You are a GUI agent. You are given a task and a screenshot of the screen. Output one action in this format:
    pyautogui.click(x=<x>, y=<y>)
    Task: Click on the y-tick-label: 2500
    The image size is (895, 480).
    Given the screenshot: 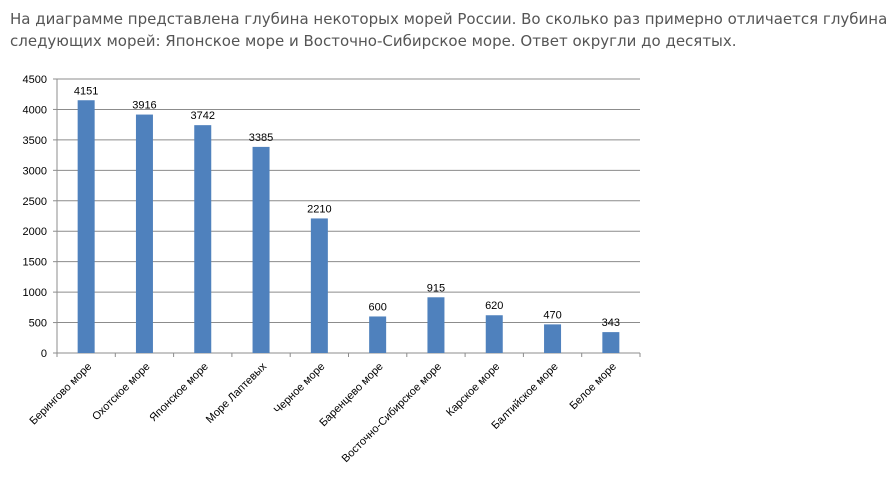 What is the action you would take?
    pyautogui.click(x=35, y=202)
    